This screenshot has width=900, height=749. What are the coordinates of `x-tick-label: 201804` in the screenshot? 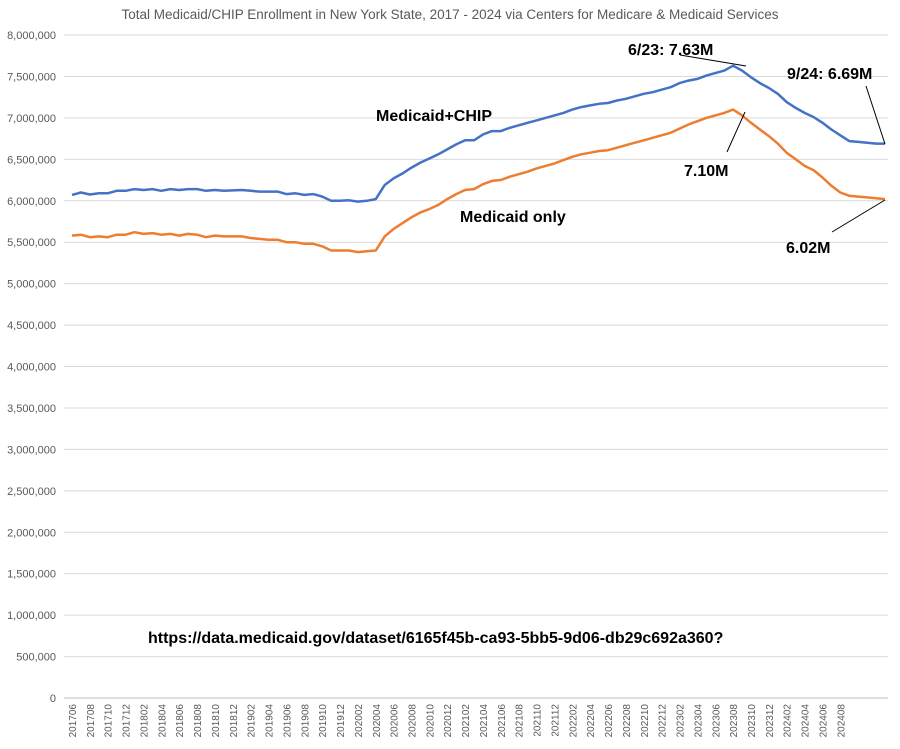 It's located at (162, 721).